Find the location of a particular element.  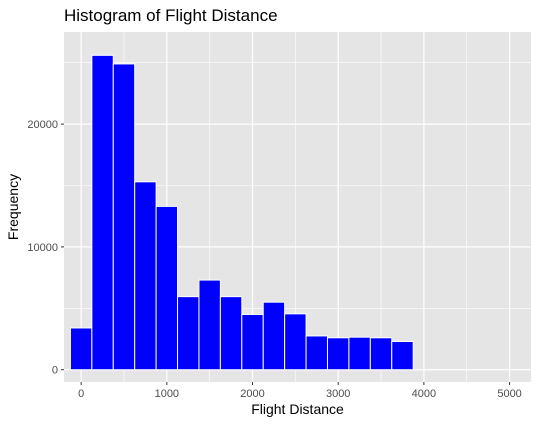

chart-title: Histogram of Flight Distance is located at coordinates (171, 15).